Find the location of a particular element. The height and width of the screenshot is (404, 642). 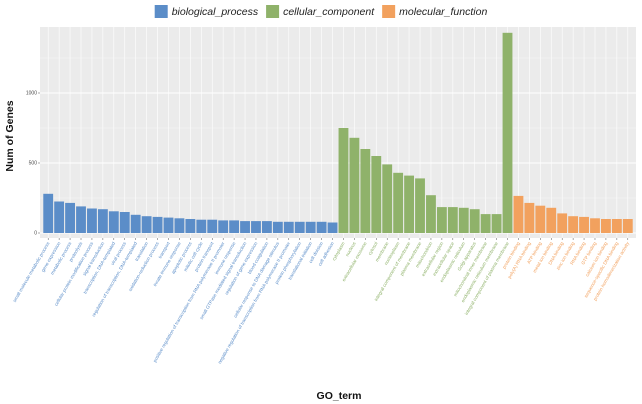

y-axis: 0 500 1000 is located at coordinates (33, 164).